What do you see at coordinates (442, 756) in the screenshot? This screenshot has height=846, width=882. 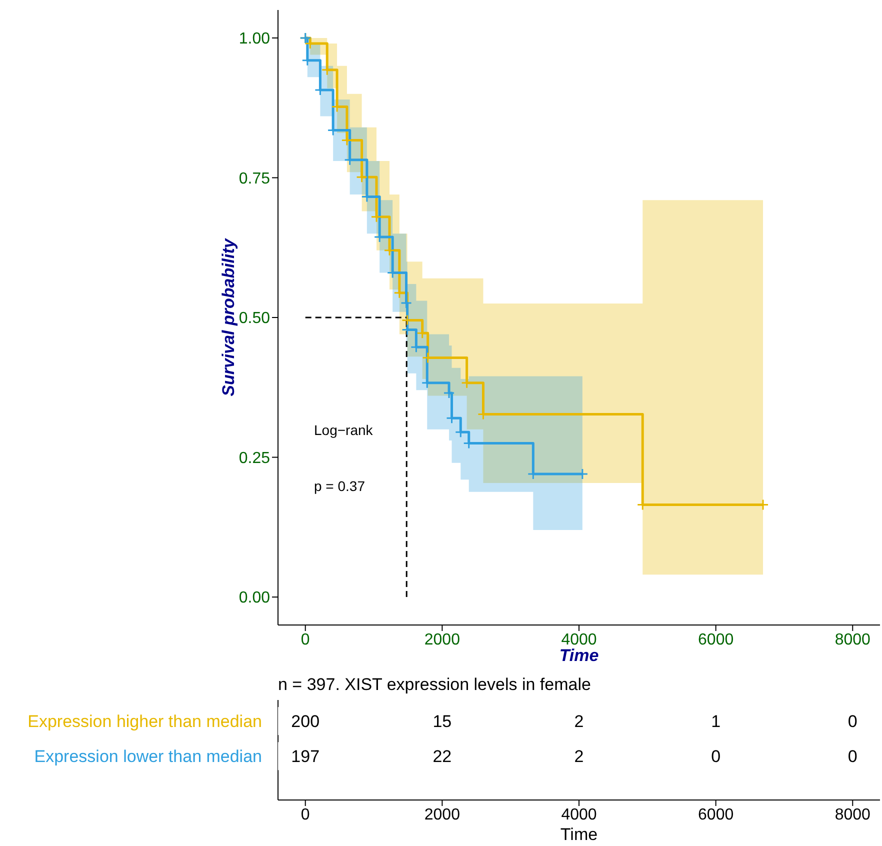 I see `data-label: 22` at bounding box center [442, 756].